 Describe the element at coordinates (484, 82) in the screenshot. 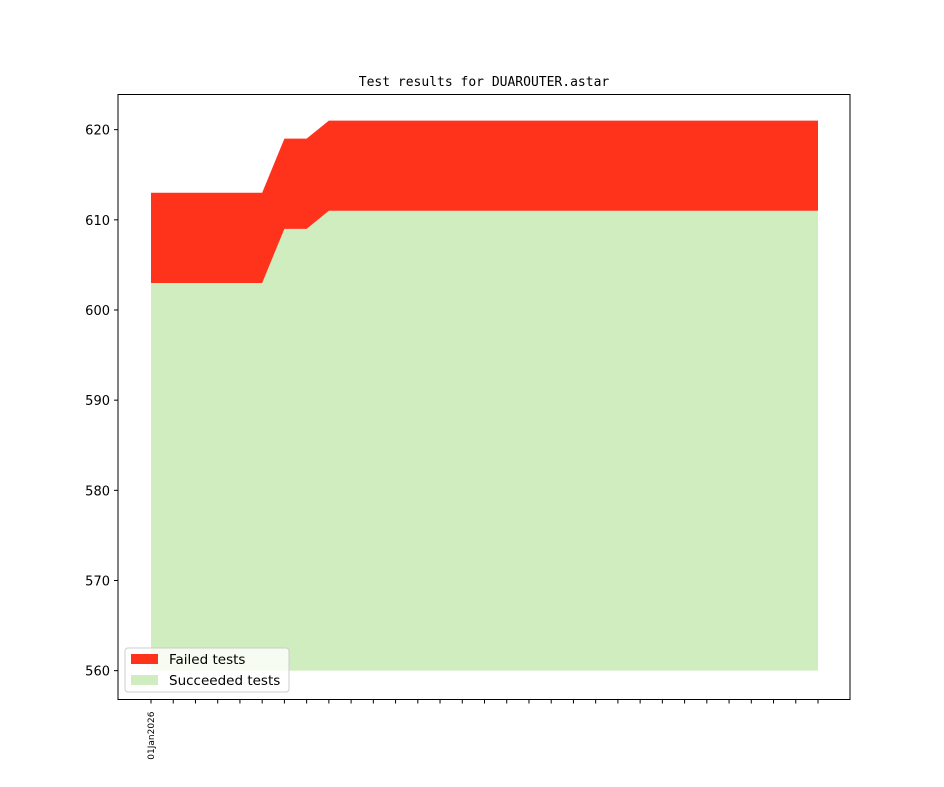

I see `chart-title: Test results for DUAROUTER.astar` at that location.